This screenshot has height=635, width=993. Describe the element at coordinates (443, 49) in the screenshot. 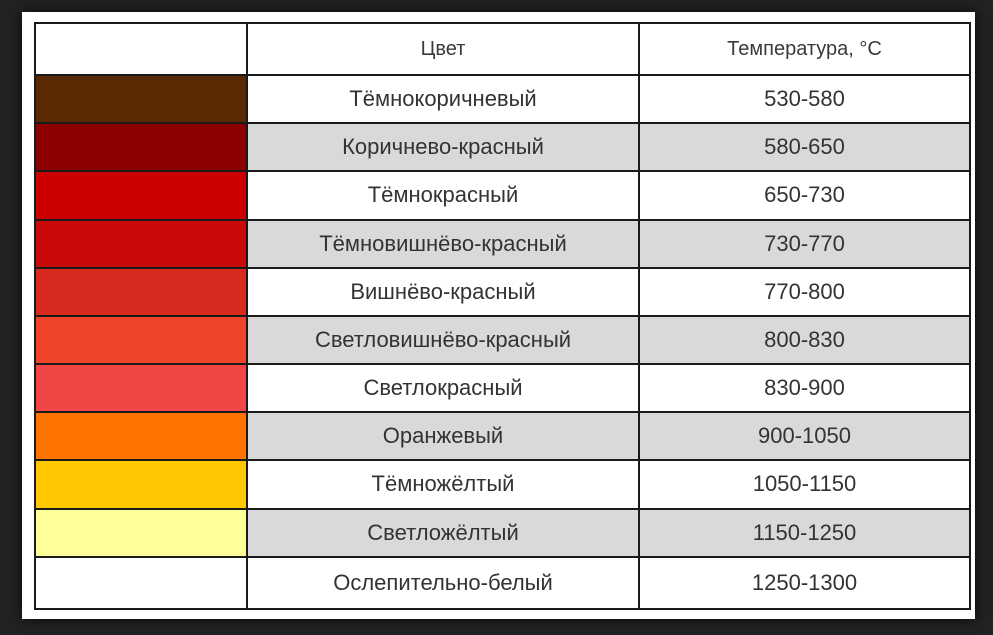

I see `header-color: Цвет` at that location.